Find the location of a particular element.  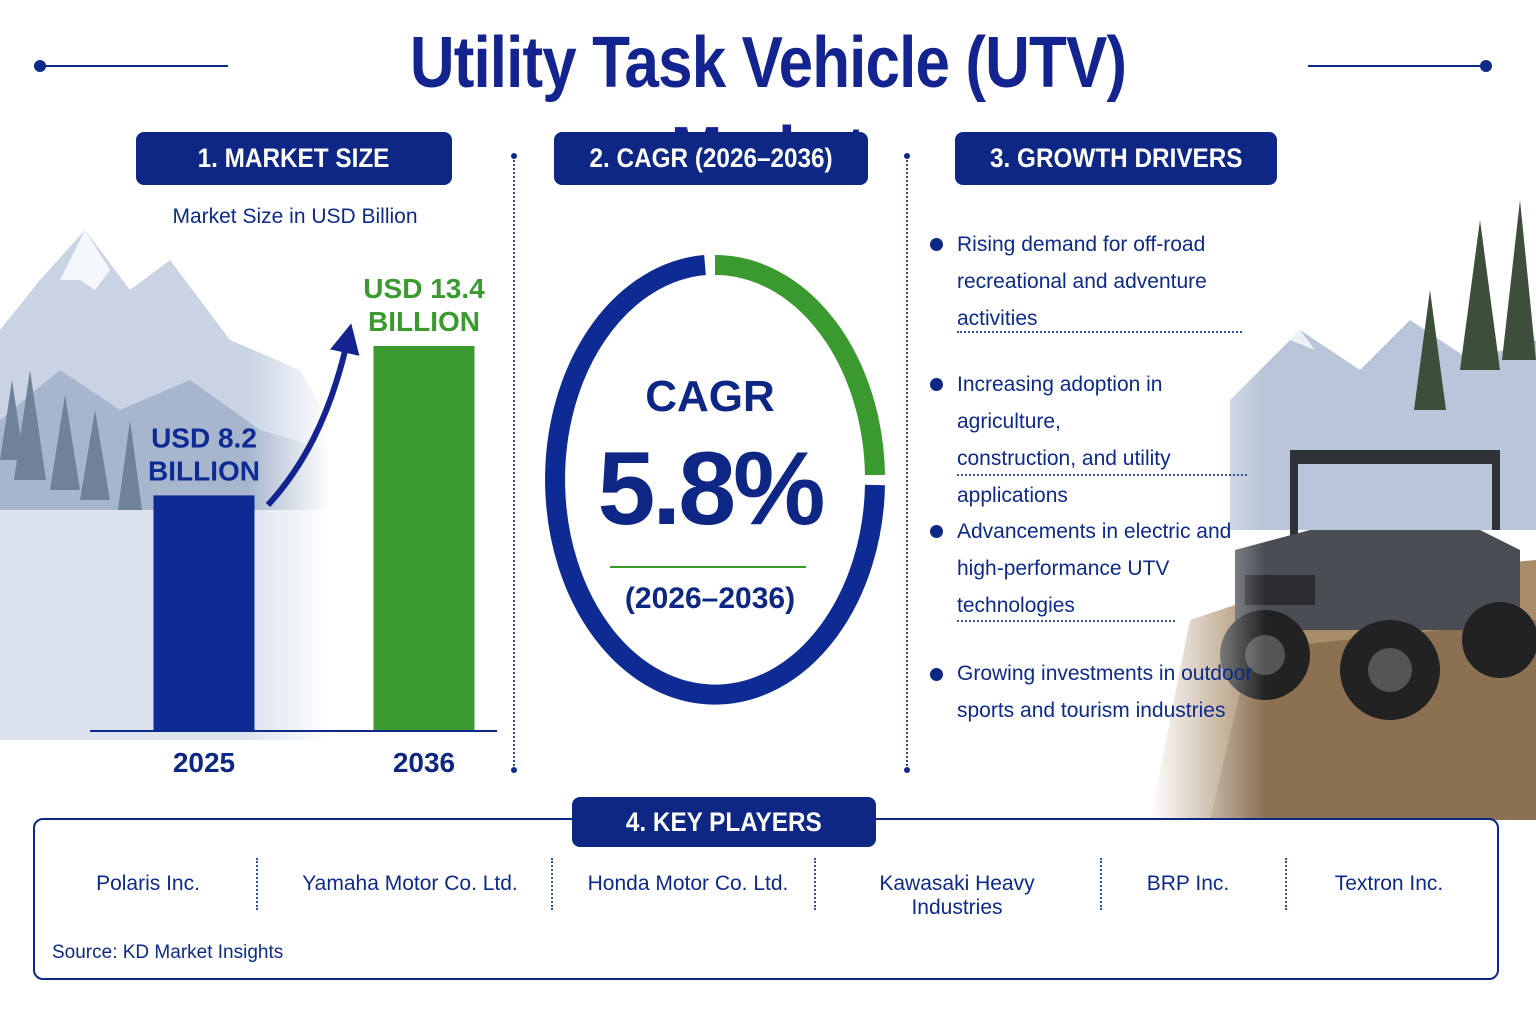

growth-driver-4-line-2: sports and tourism industries is located at coordinates (1091, 710).